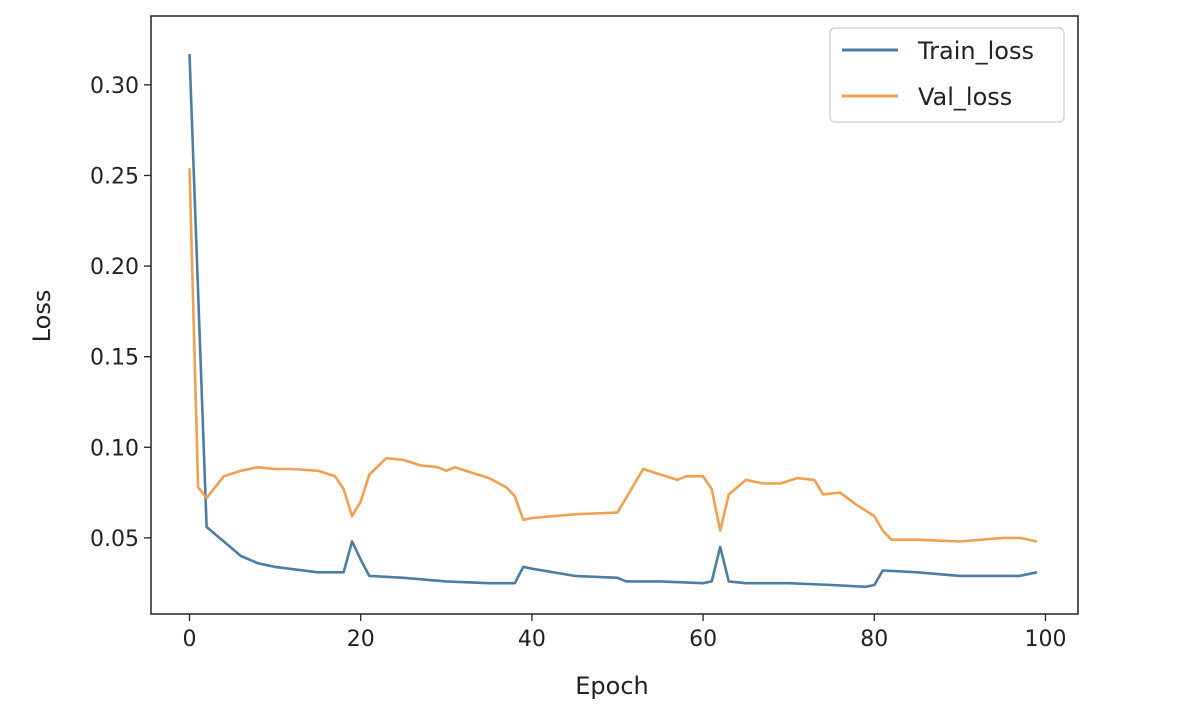 The width and height of the screenshot is (1196, 718). What do you see at coordinates (114, 176) in the screenshot?
I see `y-tick-label: 0.25` at bounding box center [114, 176].